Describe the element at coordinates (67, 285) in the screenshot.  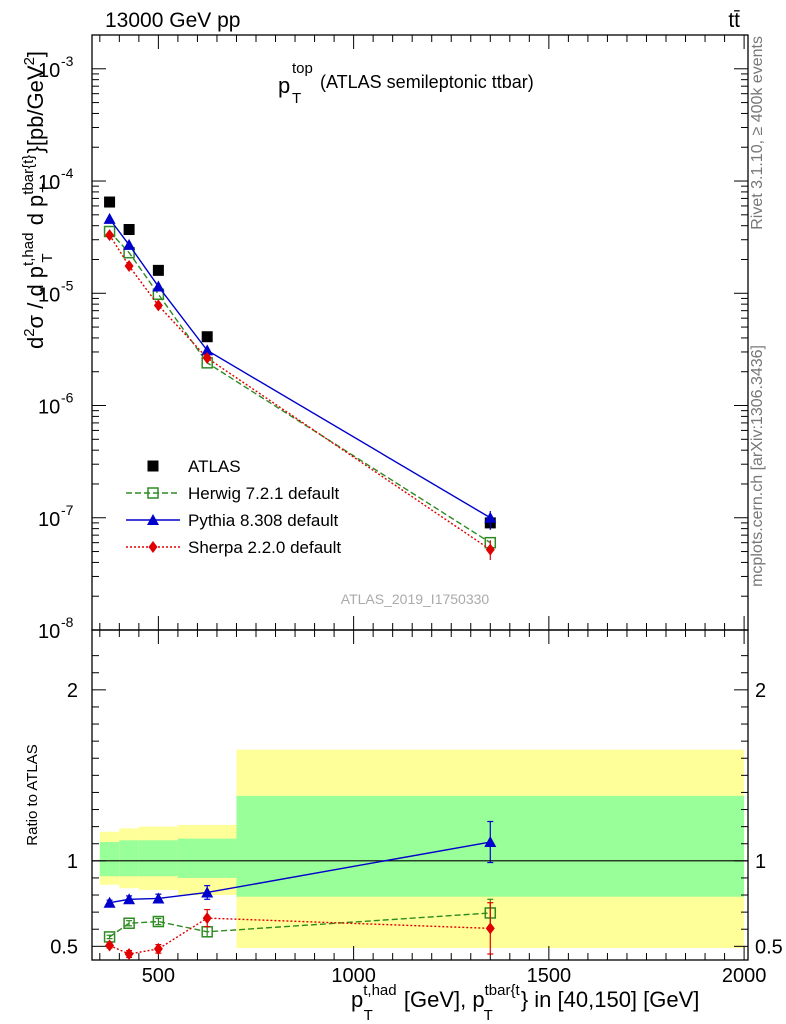
I see `y-tick-exponent: -5` at that location.